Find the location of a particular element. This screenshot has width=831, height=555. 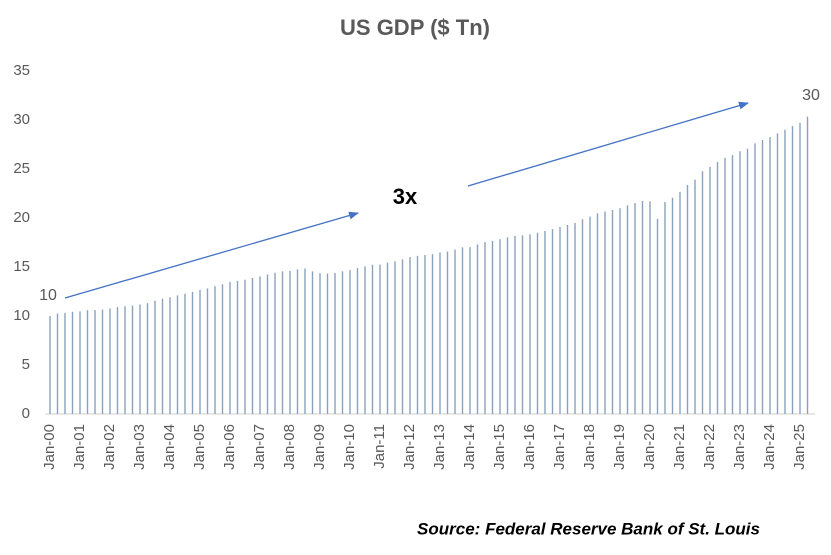

y-tick-label: 15 is located at coordinates (21, 266).